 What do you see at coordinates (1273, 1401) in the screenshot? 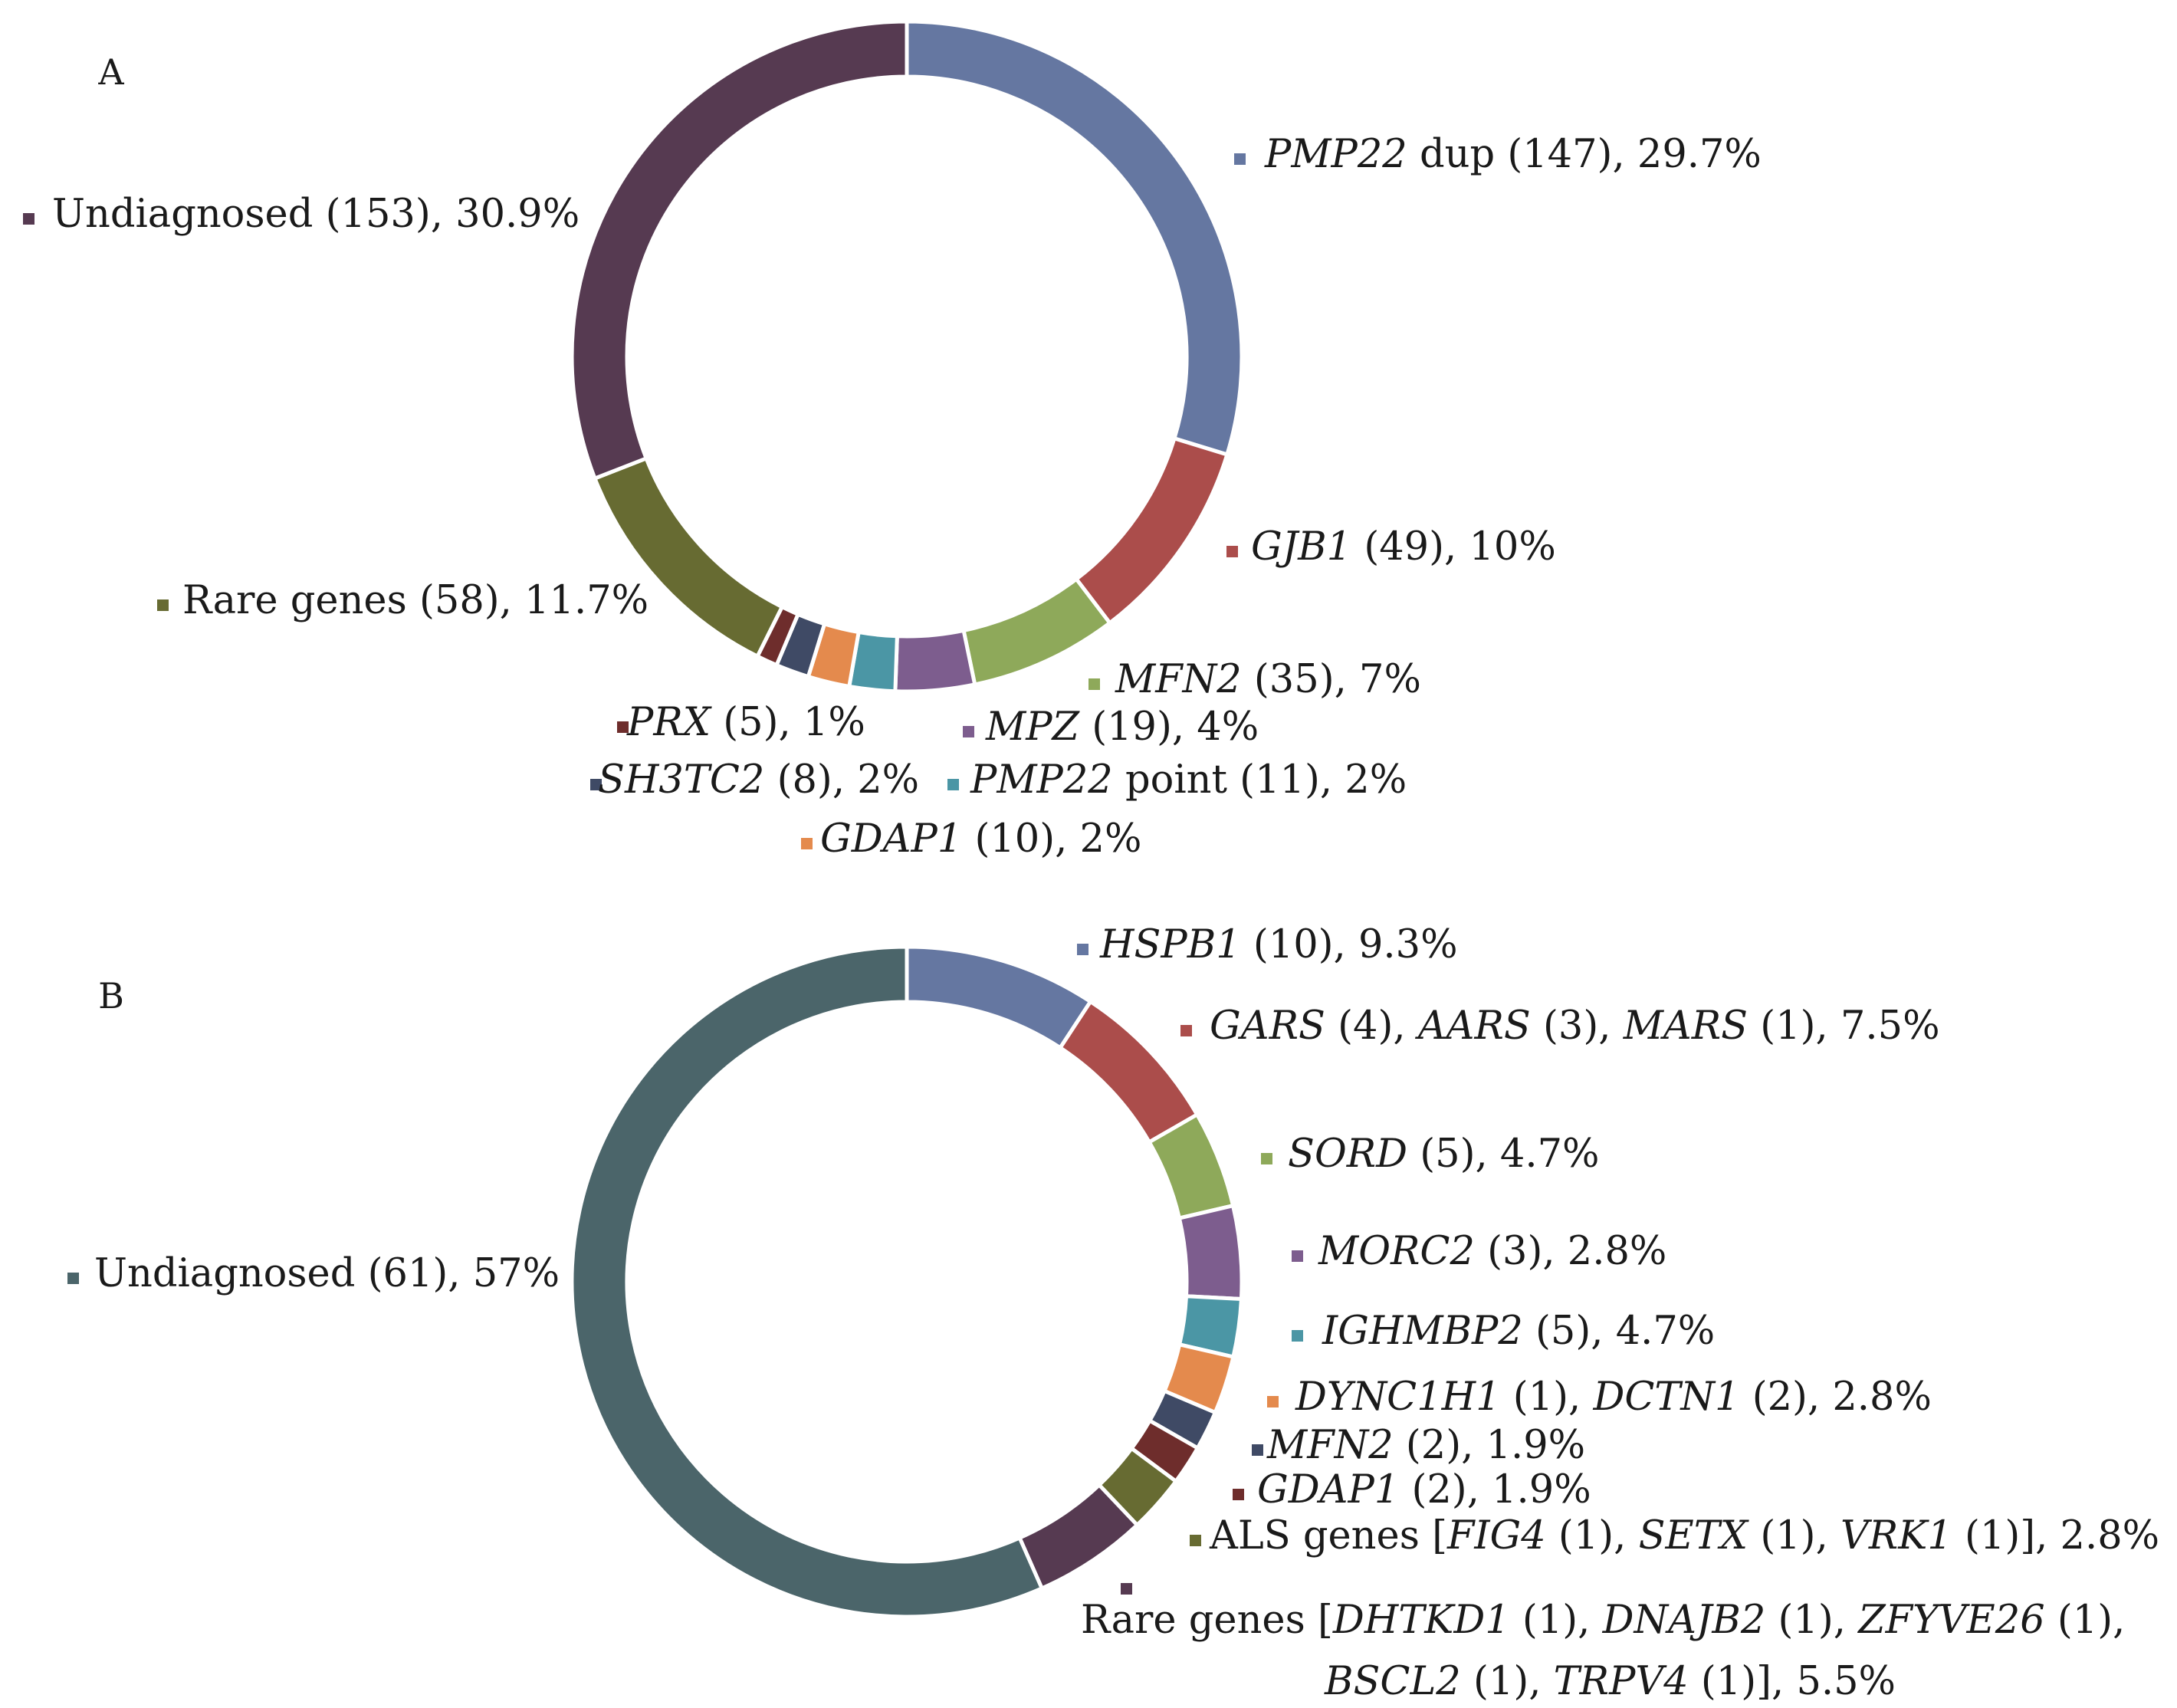
I see `legend-marker-b-dync1h1-dctn1` at bounding box center [1273, 1401].